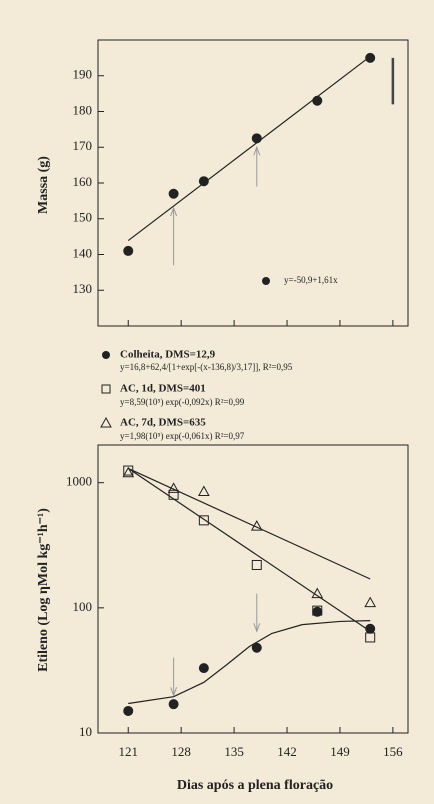 This screenshot has width=434, height=804. Describe the element at coordinates (181, 751) in the screenshot. I see `x-tick-label: 128` at that location.